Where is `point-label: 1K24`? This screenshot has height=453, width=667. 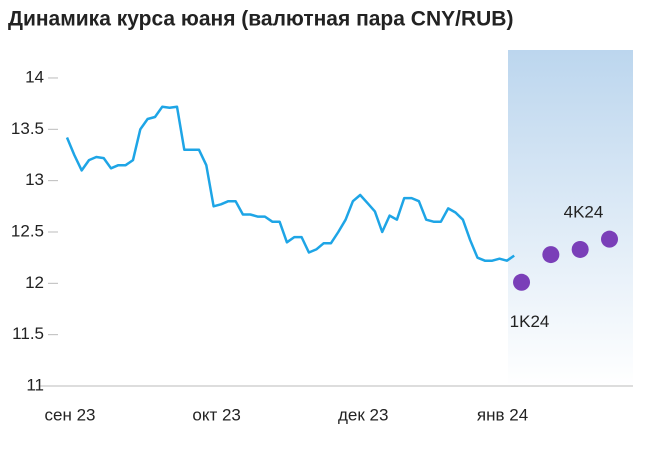 point-label: 1K24 is located at coordinates (530, 321).